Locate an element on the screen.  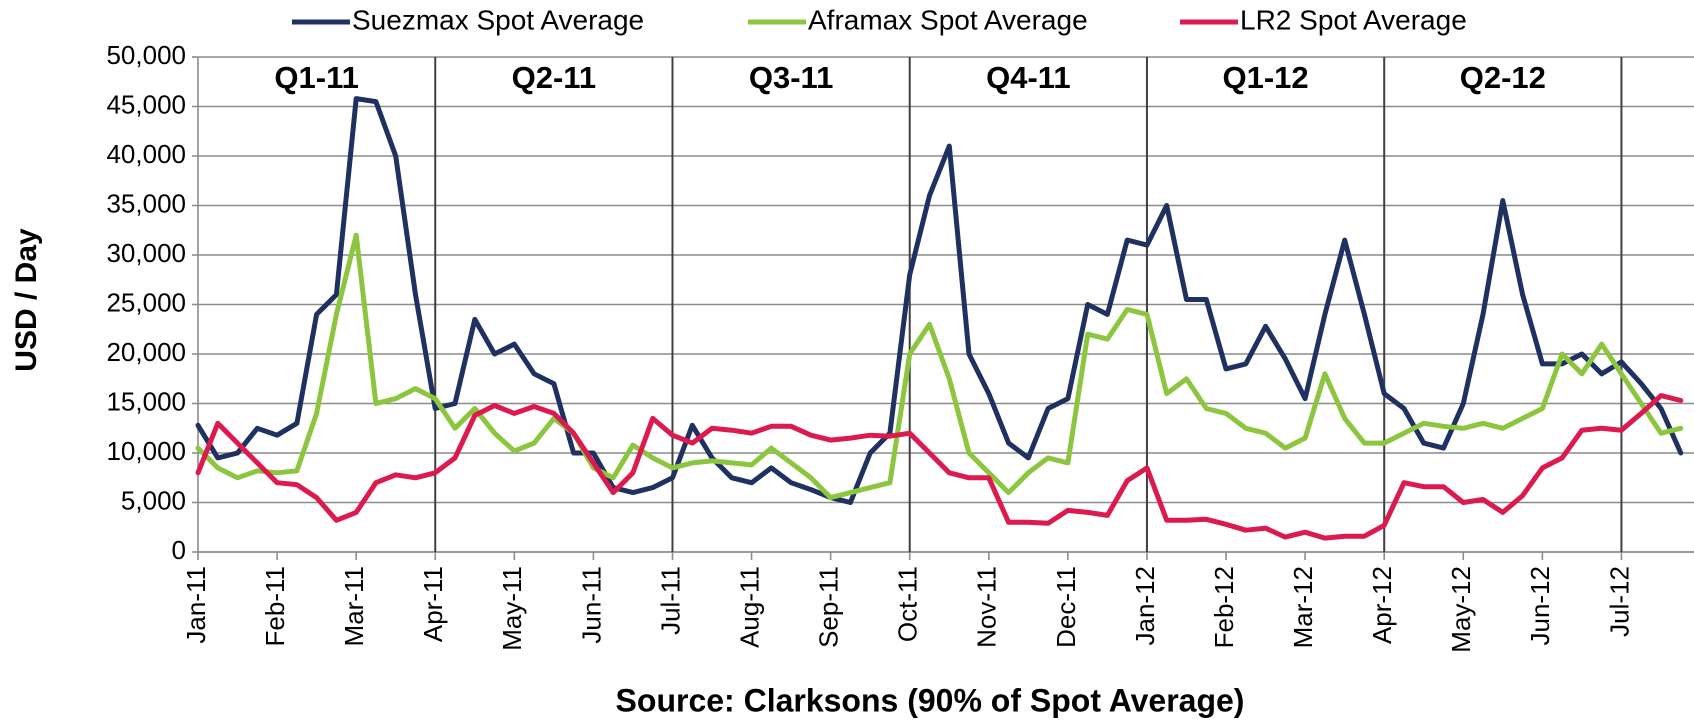
x-tick-label: Nov-11 is located at coordinates (987, 607).